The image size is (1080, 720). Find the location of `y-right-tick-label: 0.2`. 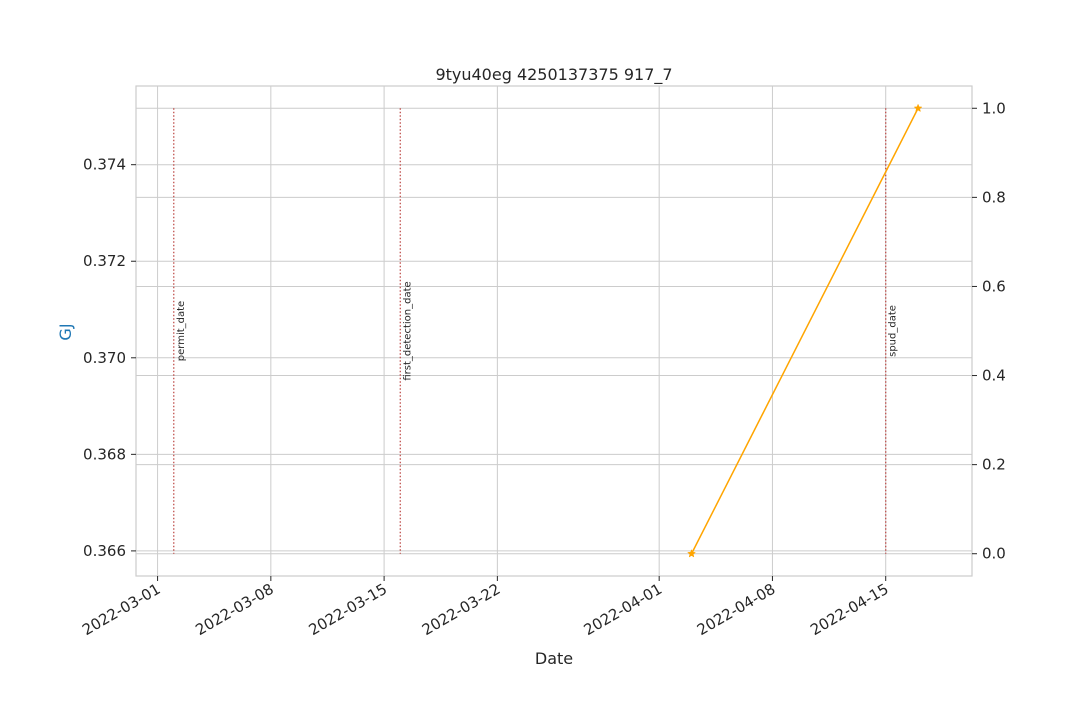

y-right-tick-label: 0.2 is located at coordinates (994, 465).